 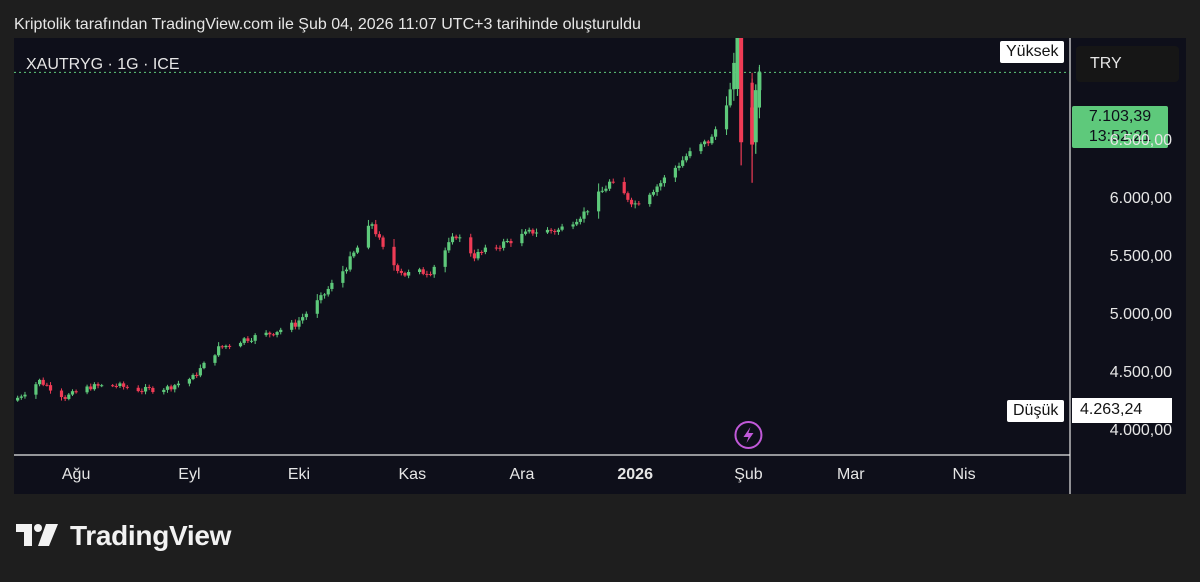 I want to click on lightning-bolt-icon, so click(x=748, y=435).